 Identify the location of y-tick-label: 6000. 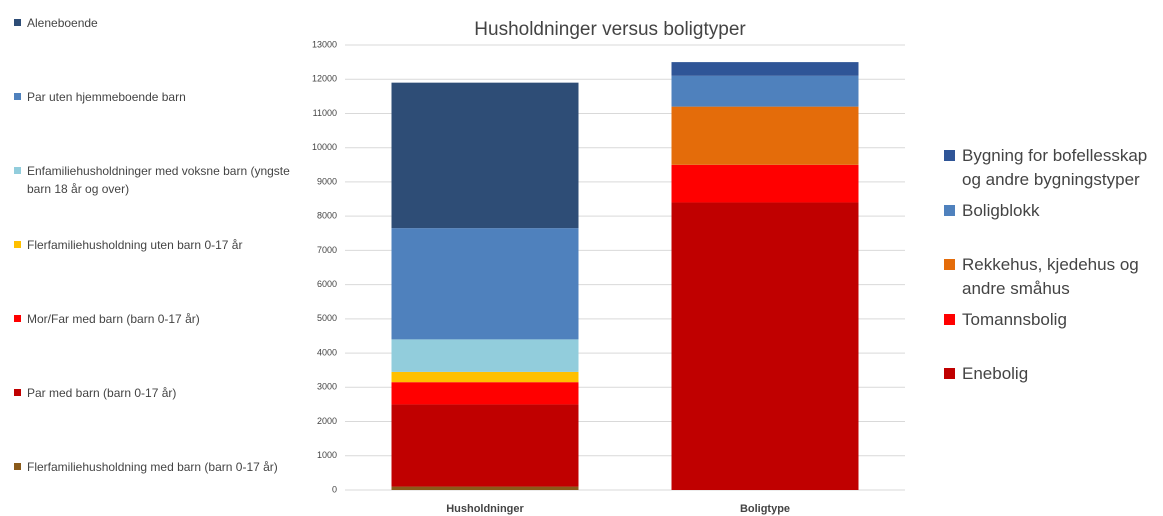
(327, 284).